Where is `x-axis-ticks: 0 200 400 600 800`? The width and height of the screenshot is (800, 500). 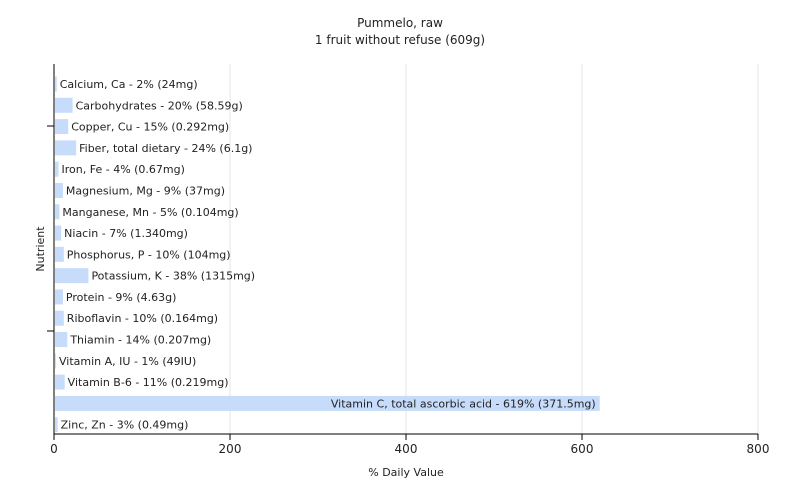 x-axis-ticks: 0 200 400 600 800 is located at coordinates (409, 445).